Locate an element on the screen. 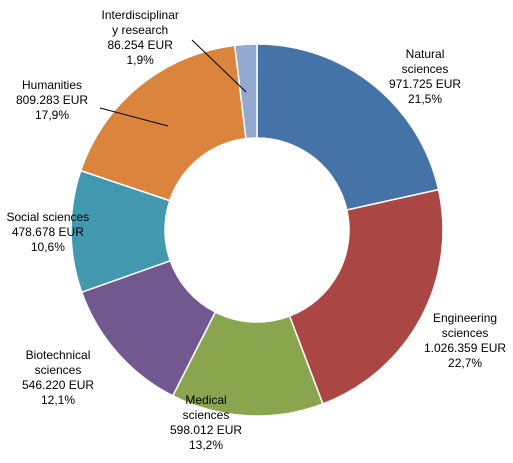  data-label-amount: 809.283 EUR is located at coordinates (52, 100).